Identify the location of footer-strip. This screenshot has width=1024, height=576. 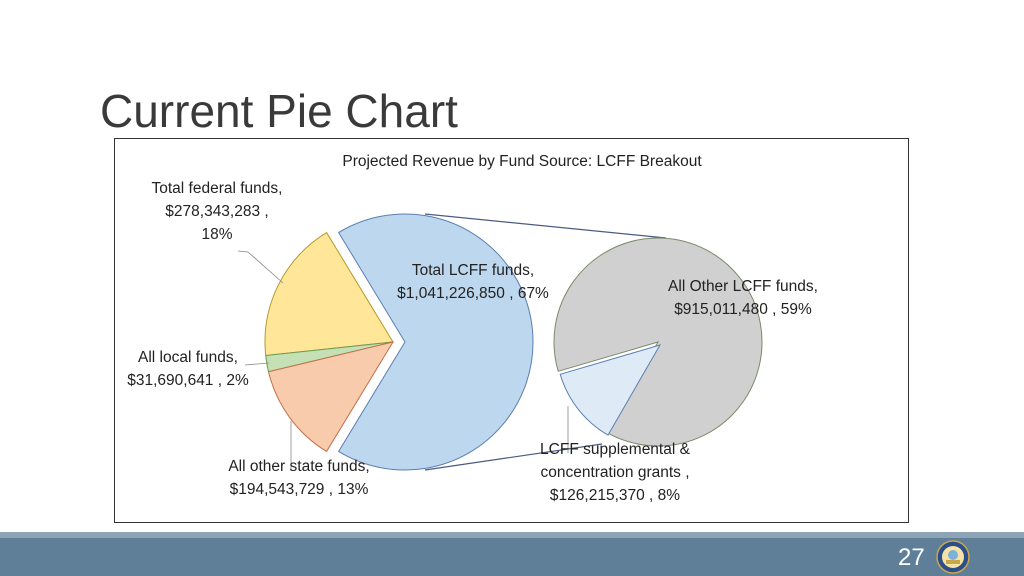
(512, 535).